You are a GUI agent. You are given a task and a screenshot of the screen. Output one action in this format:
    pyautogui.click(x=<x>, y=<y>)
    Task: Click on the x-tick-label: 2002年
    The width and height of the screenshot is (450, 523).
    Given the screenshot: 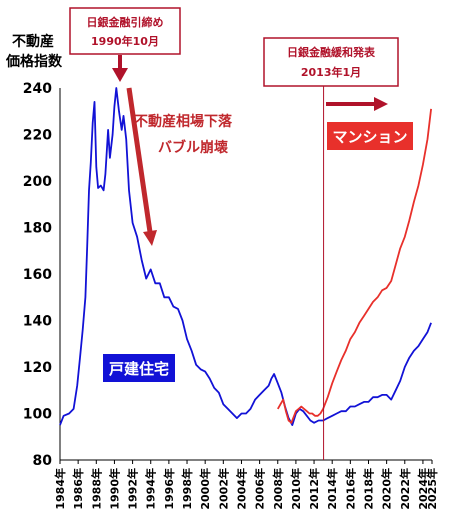 What is the action you would take?
    pyautogui.click(x=223, y=489)
    